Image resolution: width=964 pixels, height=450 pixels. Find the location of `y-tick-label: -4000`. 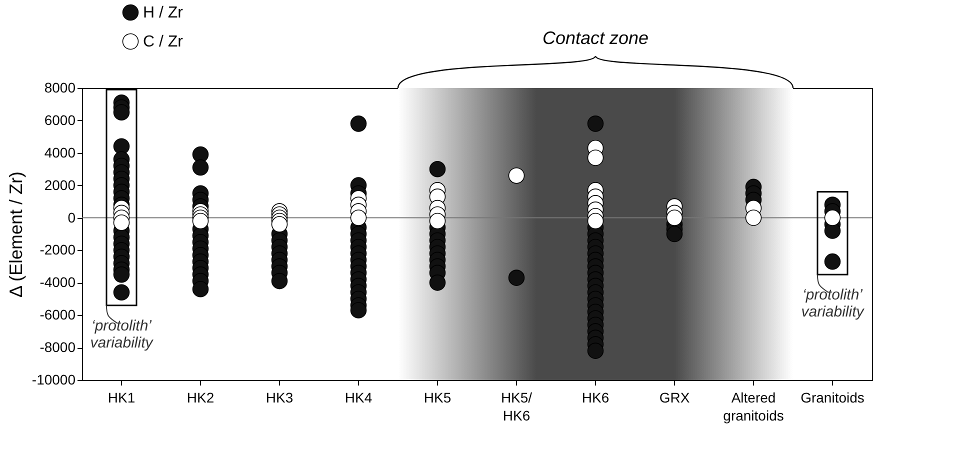

y-tick-label: -4000 is located at coordinates (58, 282).